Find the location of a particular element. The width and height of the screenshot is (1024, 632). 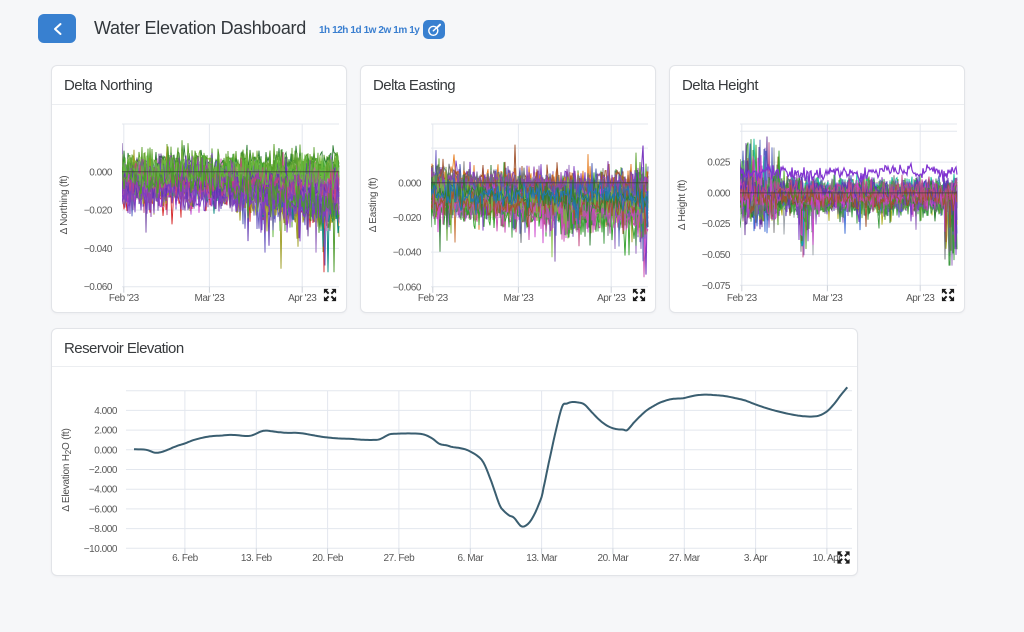

svg-text: −6.000 is located at coordinates (103, 509).